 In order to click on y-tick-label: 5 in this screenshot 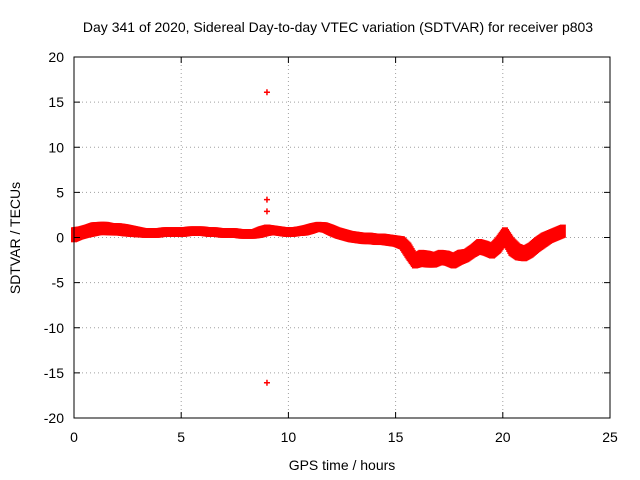, I will do `click(60, 192)`.